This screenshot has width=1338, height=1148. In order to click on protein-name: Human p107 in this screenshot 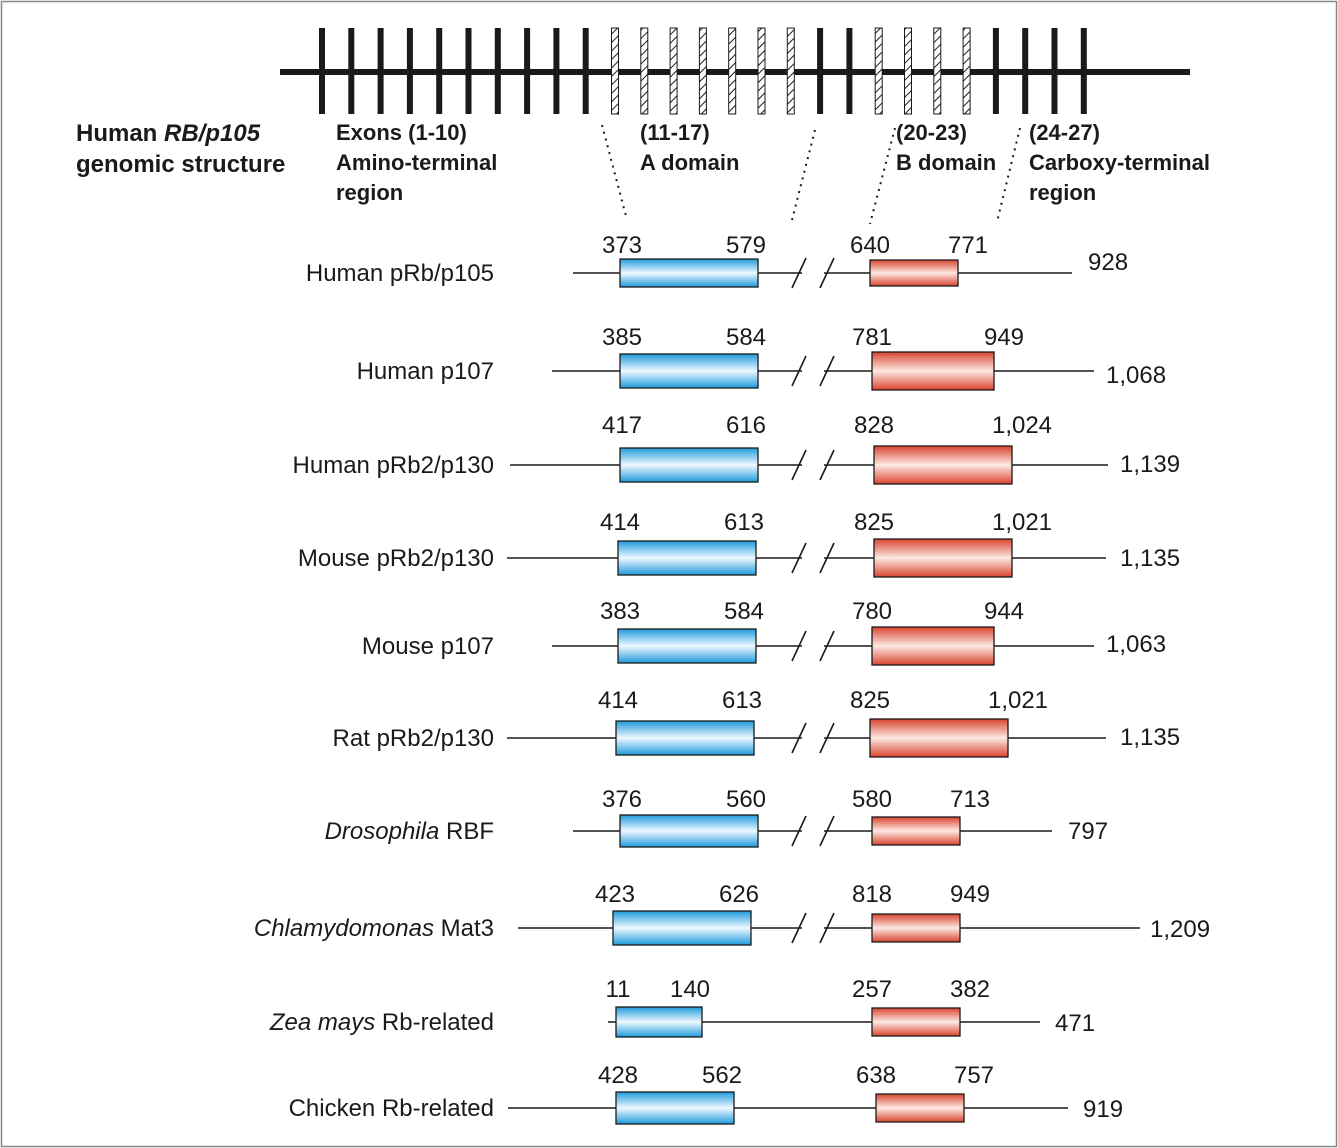, I will do `click(425, 371)`.